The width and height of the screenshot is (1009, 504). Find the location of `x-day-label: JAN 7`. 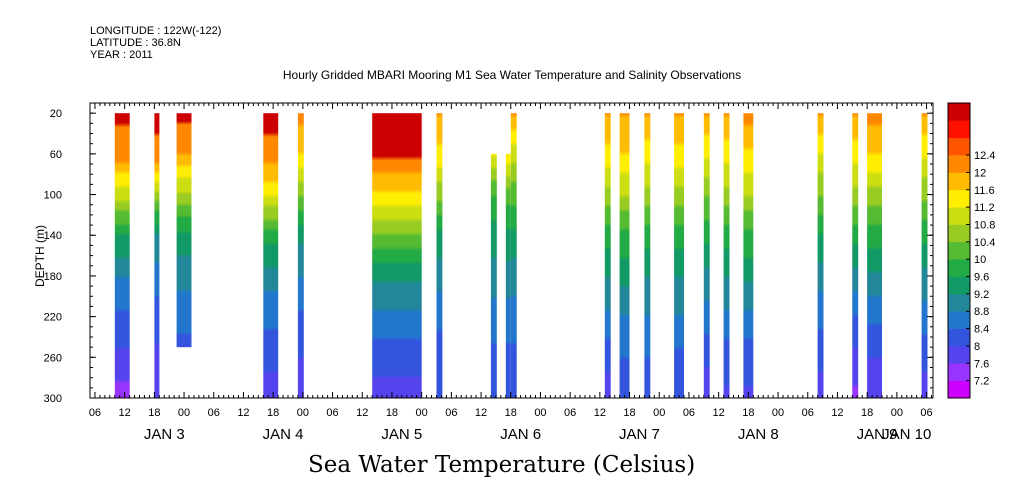

x-day-label: JAN 7 is located at coordinates (639, 434).